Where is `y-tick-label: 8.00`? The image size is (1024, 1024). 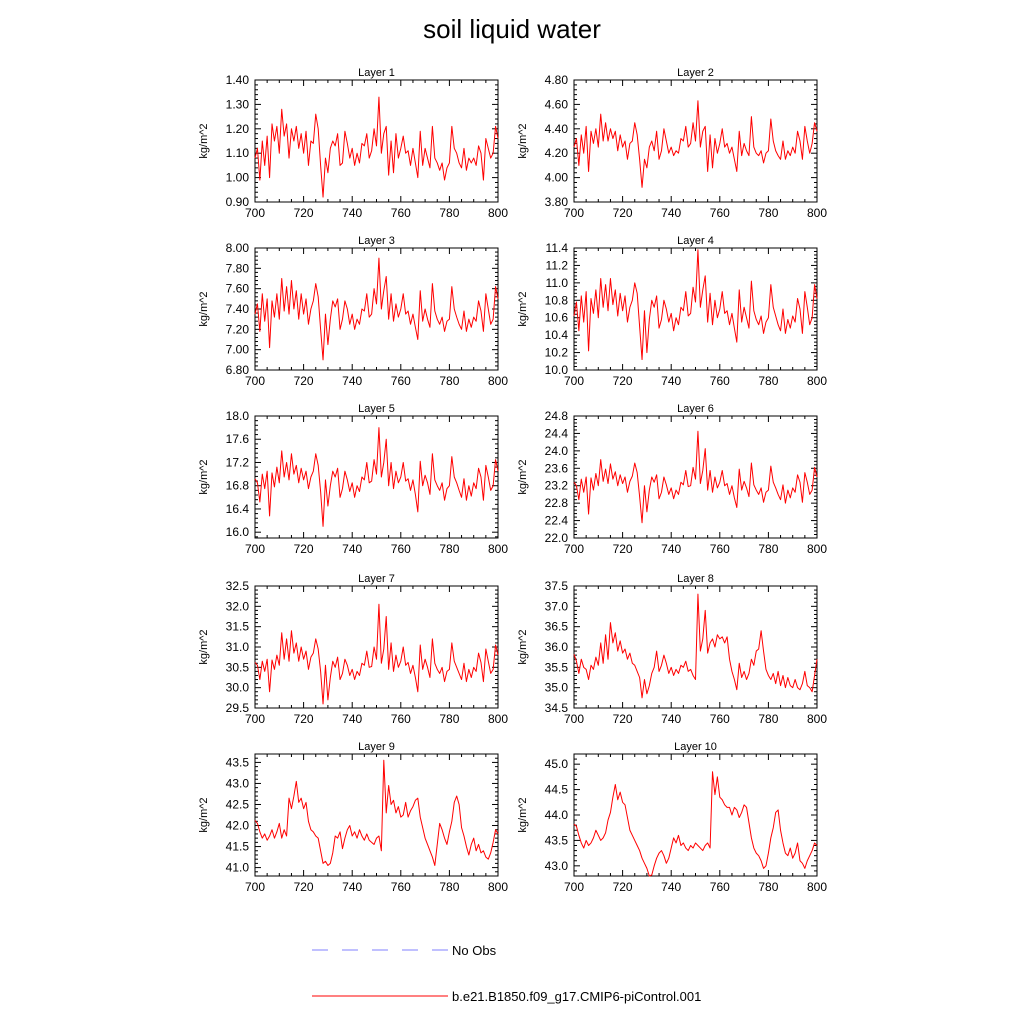
y-tick-label: 8.00 is located at coordinates (238, 248).